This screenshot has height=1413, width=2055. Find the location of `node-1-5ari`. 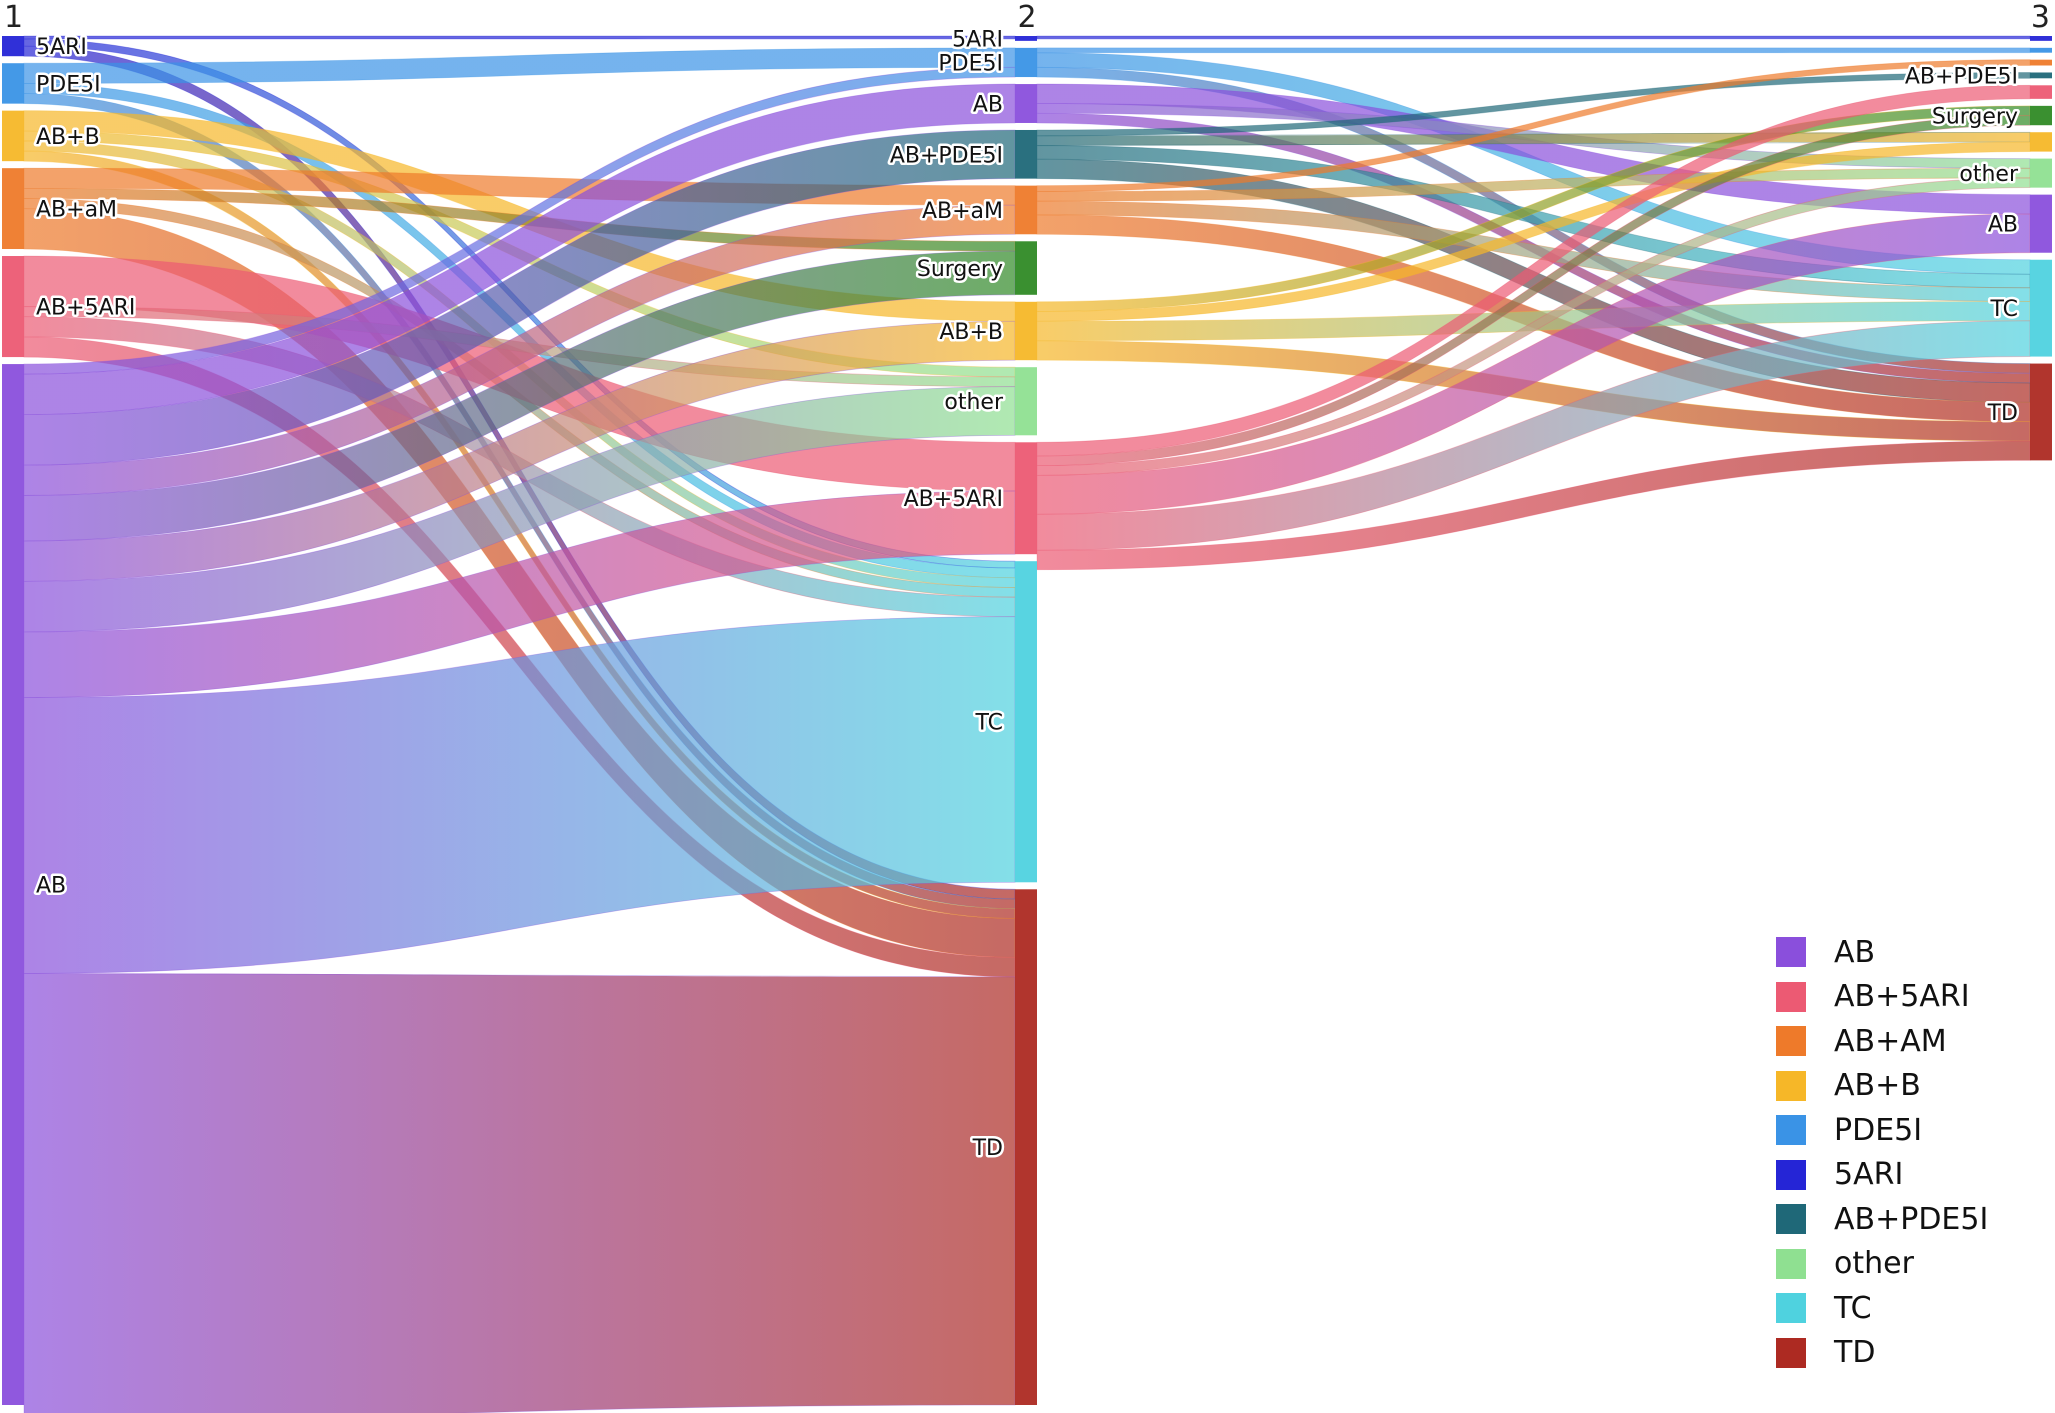

node-1-5ari is located at coordinates (13, 46).